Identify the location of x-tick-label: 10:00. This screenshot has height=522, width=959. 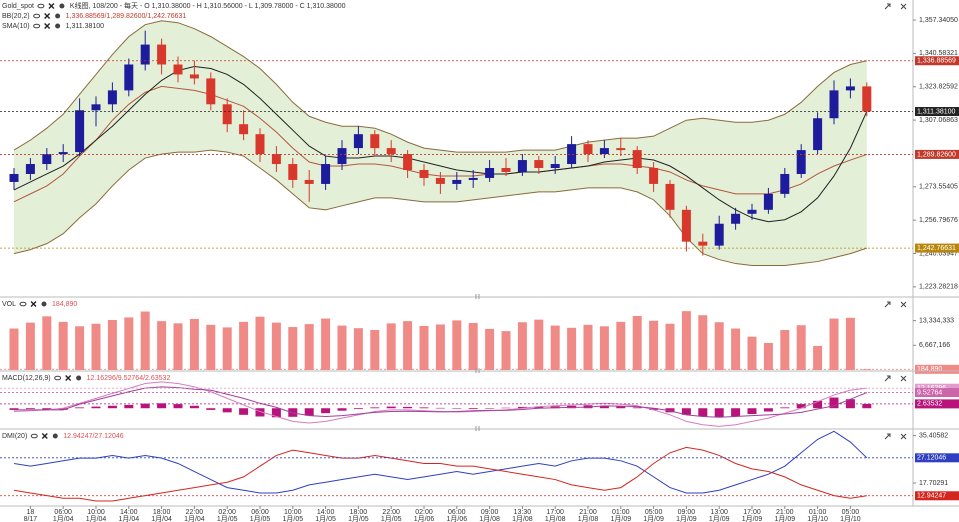
(96, 512).